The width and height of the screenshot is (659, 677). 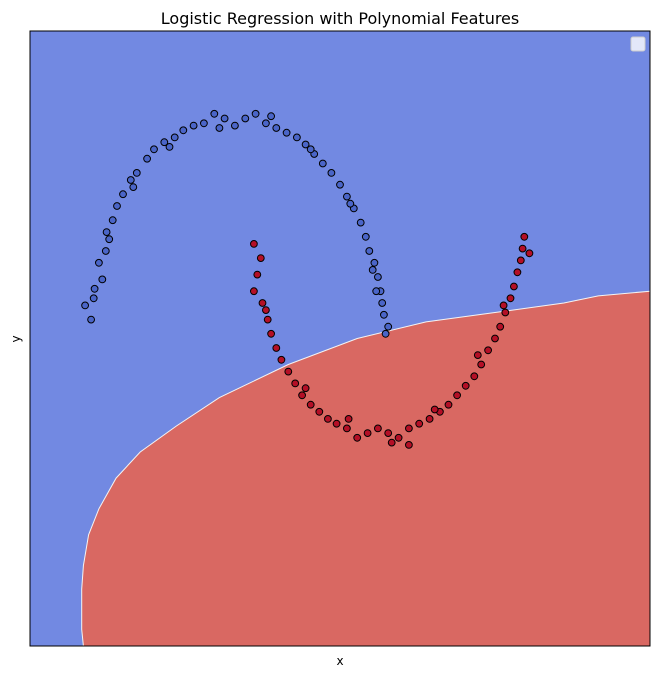 I want to click on x-axis-label: x, so click(x=339, y=661).